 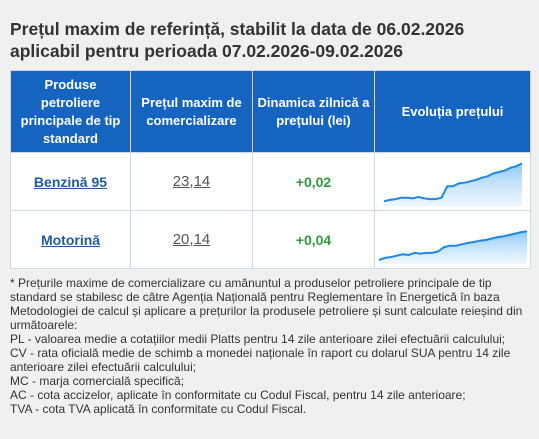 I want to click on product-link-motorina: Motorină, so click(x=70, y=239).